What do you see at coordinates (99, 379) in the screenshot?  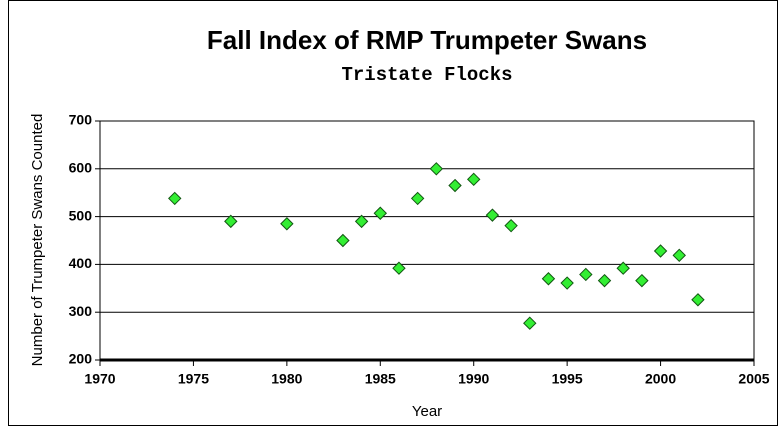 I see `x-tick-label: 1970` at bounding box center [99, 379].